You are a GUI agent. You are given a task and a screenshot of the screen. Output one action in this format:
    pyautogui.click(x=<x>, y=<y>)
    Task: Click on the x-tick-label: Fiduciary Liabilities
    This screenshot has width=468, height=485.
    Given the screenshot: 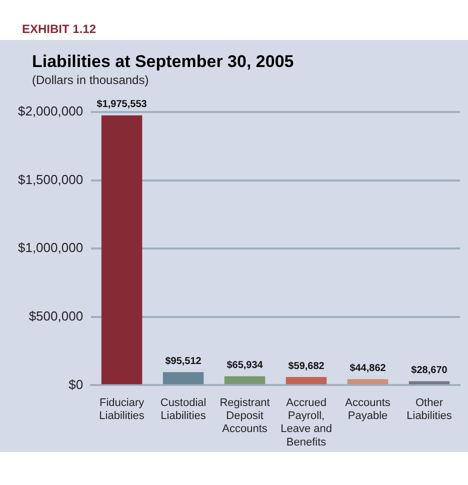 What is the action you would take?
    pyautogui.click(x=122, y=409)
    